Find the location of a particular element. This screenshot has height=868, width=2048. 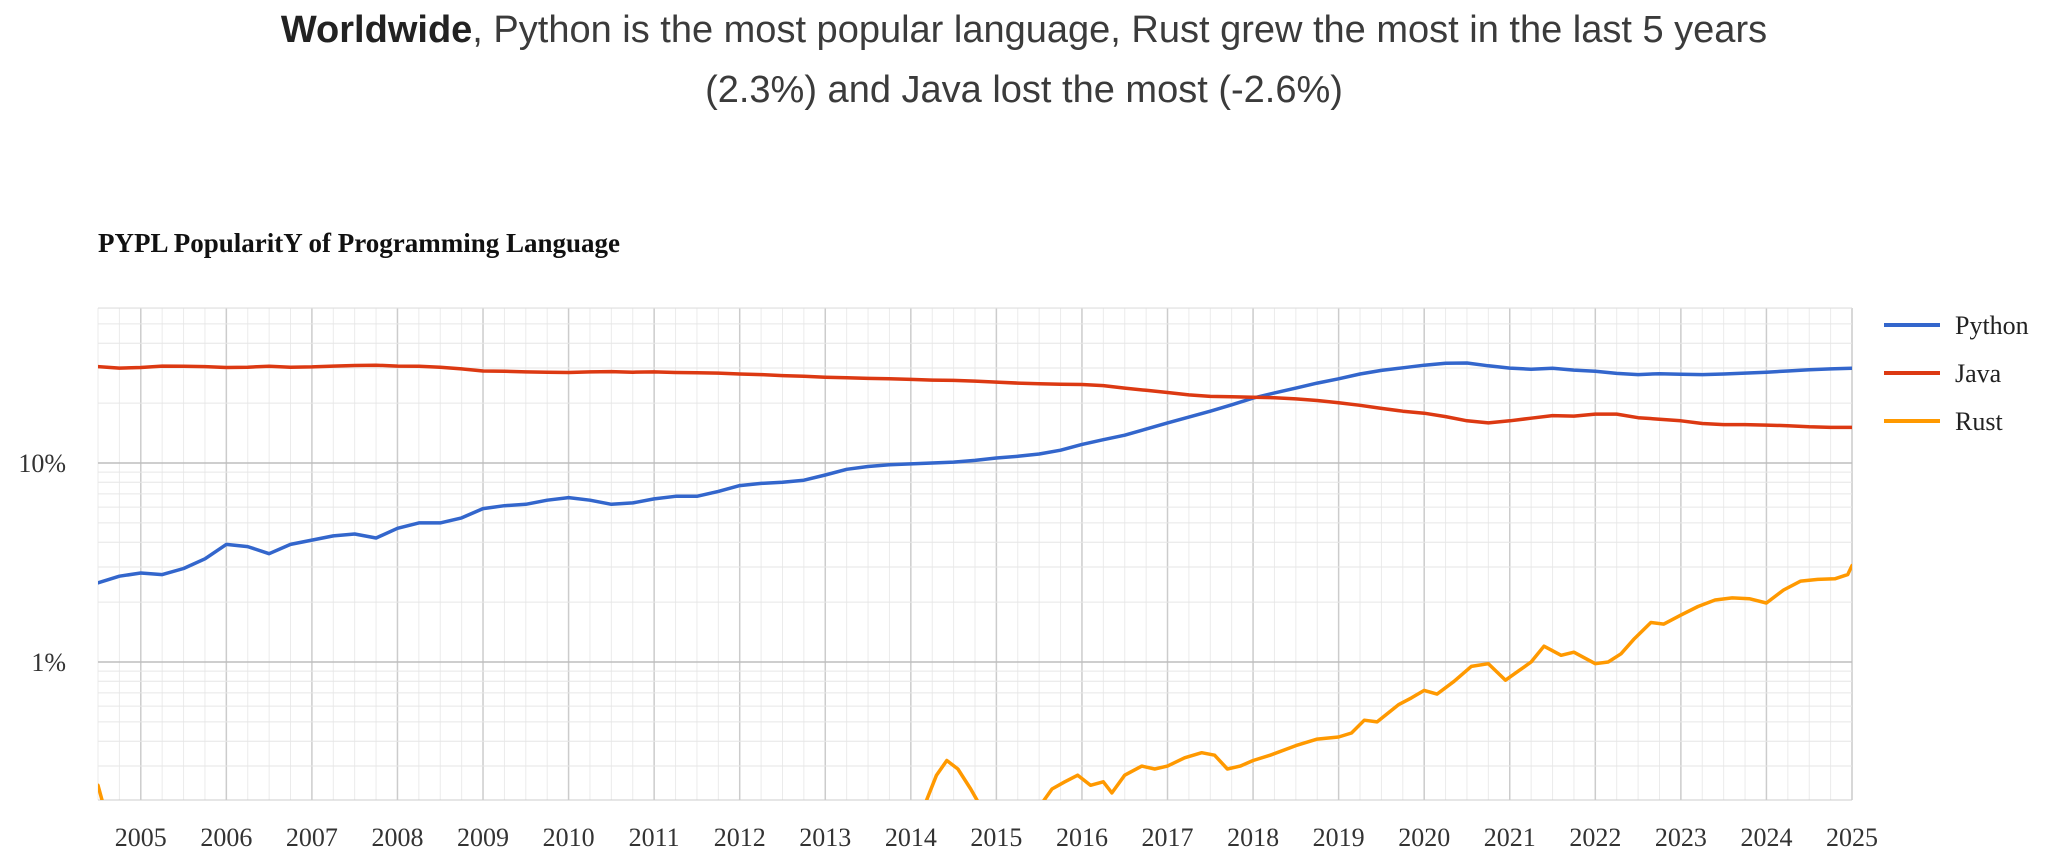

x-tick-label: 2025 is located at coordinates (1852, 837).